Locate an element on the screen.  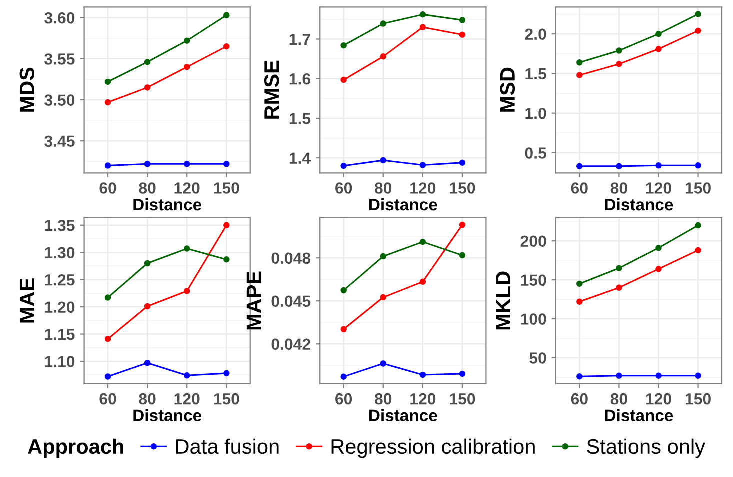
y-tick-label: 0.042 is located at coordinates (291, 344).